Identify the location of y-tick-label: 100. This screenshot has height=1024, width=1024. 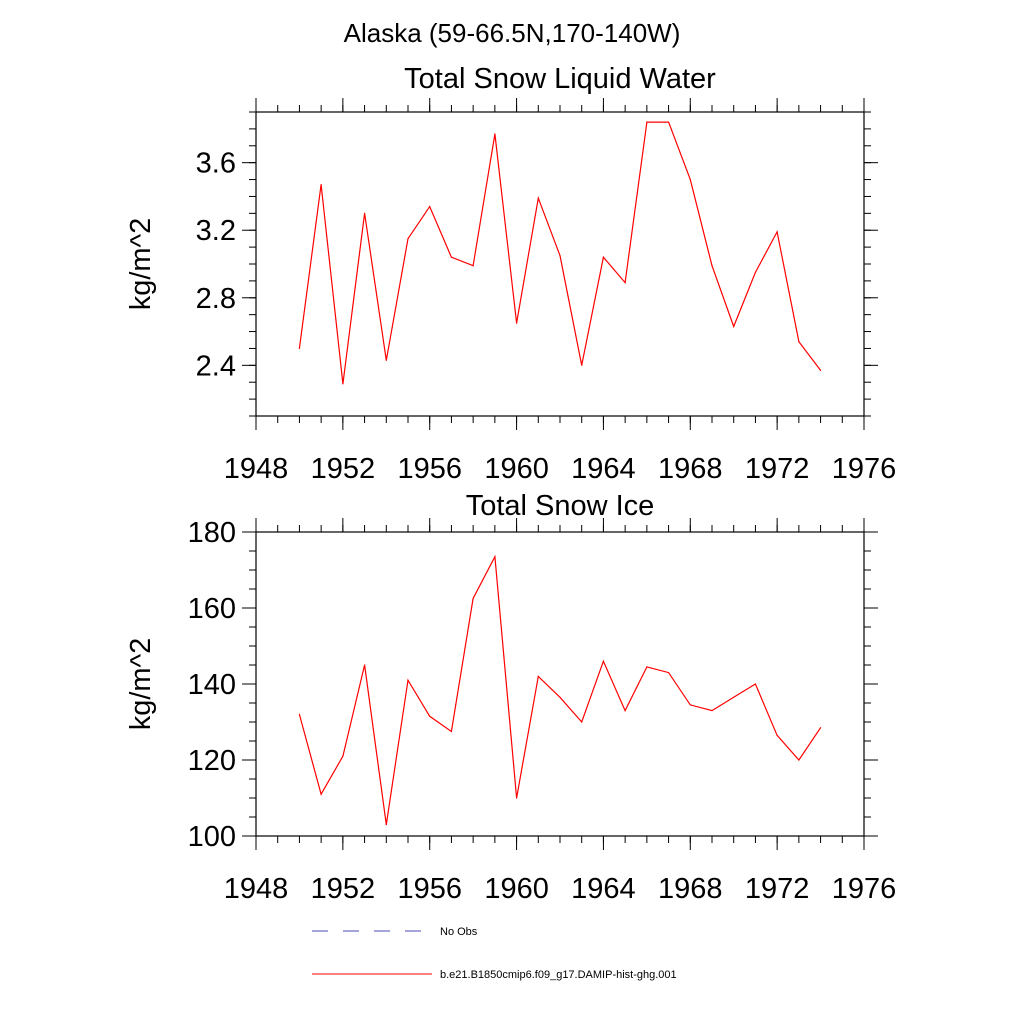
(212, 837).